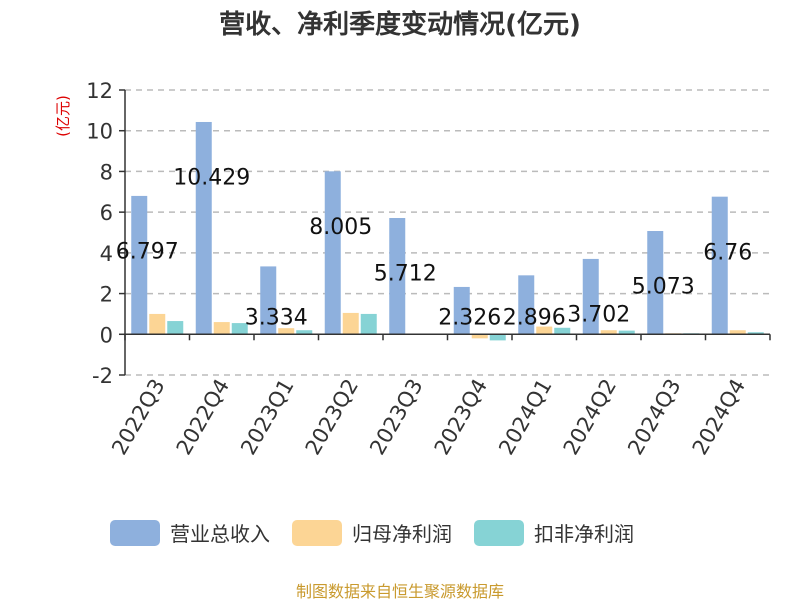 This screenshot has height=602, width=800. What do you see at coordinates (461, 417) in the screenshot?
I see `x-tick-label: 2023Q4` at bounding box center [461, 417].